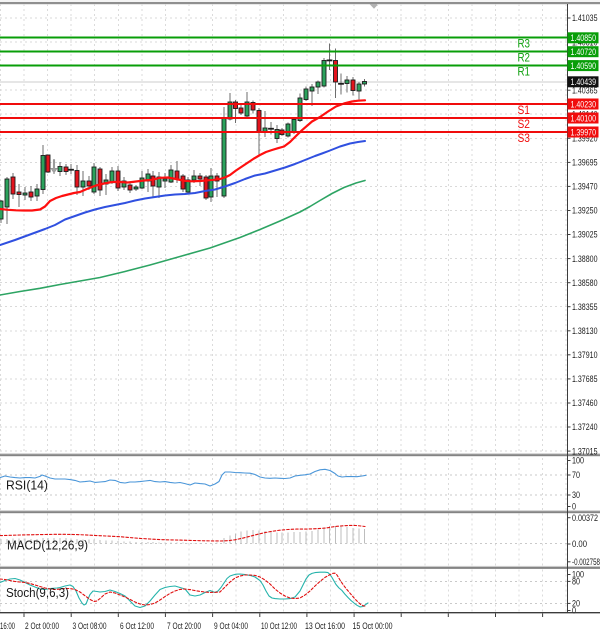  Describe the element at coordinates (373, 626) in the screenshot. I see `svg-text: 15 Oct 00:00` at that location.